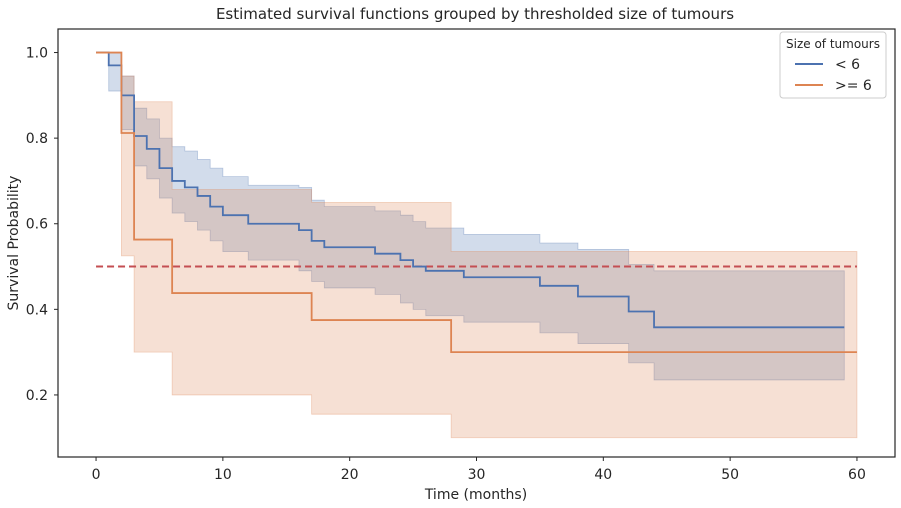  Describe the element at coordinates (37, 225) in the screenshot. I see `y-tick-label: 0.6` at that location.